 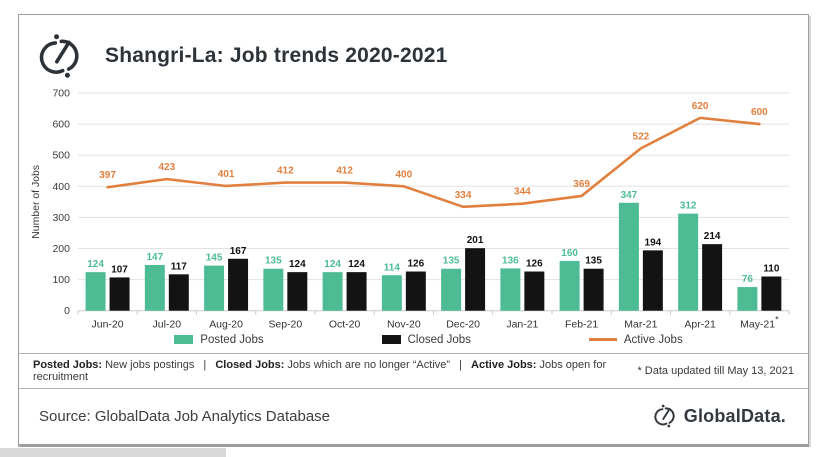 I want to click on data-label-posted-jobs: 145, so click(x=214, y=258).